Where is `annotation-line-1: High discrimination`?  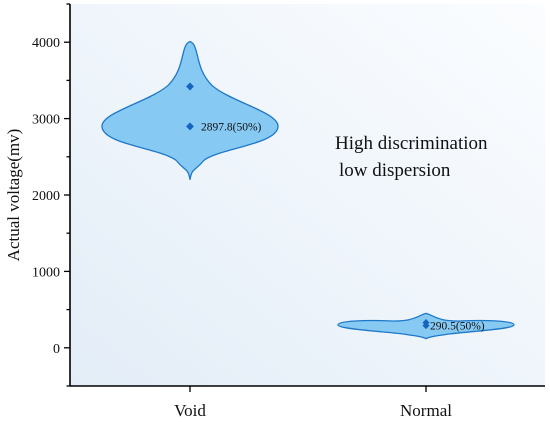
annotation-line-1: High discrimination is located at coordinates (411, 143).